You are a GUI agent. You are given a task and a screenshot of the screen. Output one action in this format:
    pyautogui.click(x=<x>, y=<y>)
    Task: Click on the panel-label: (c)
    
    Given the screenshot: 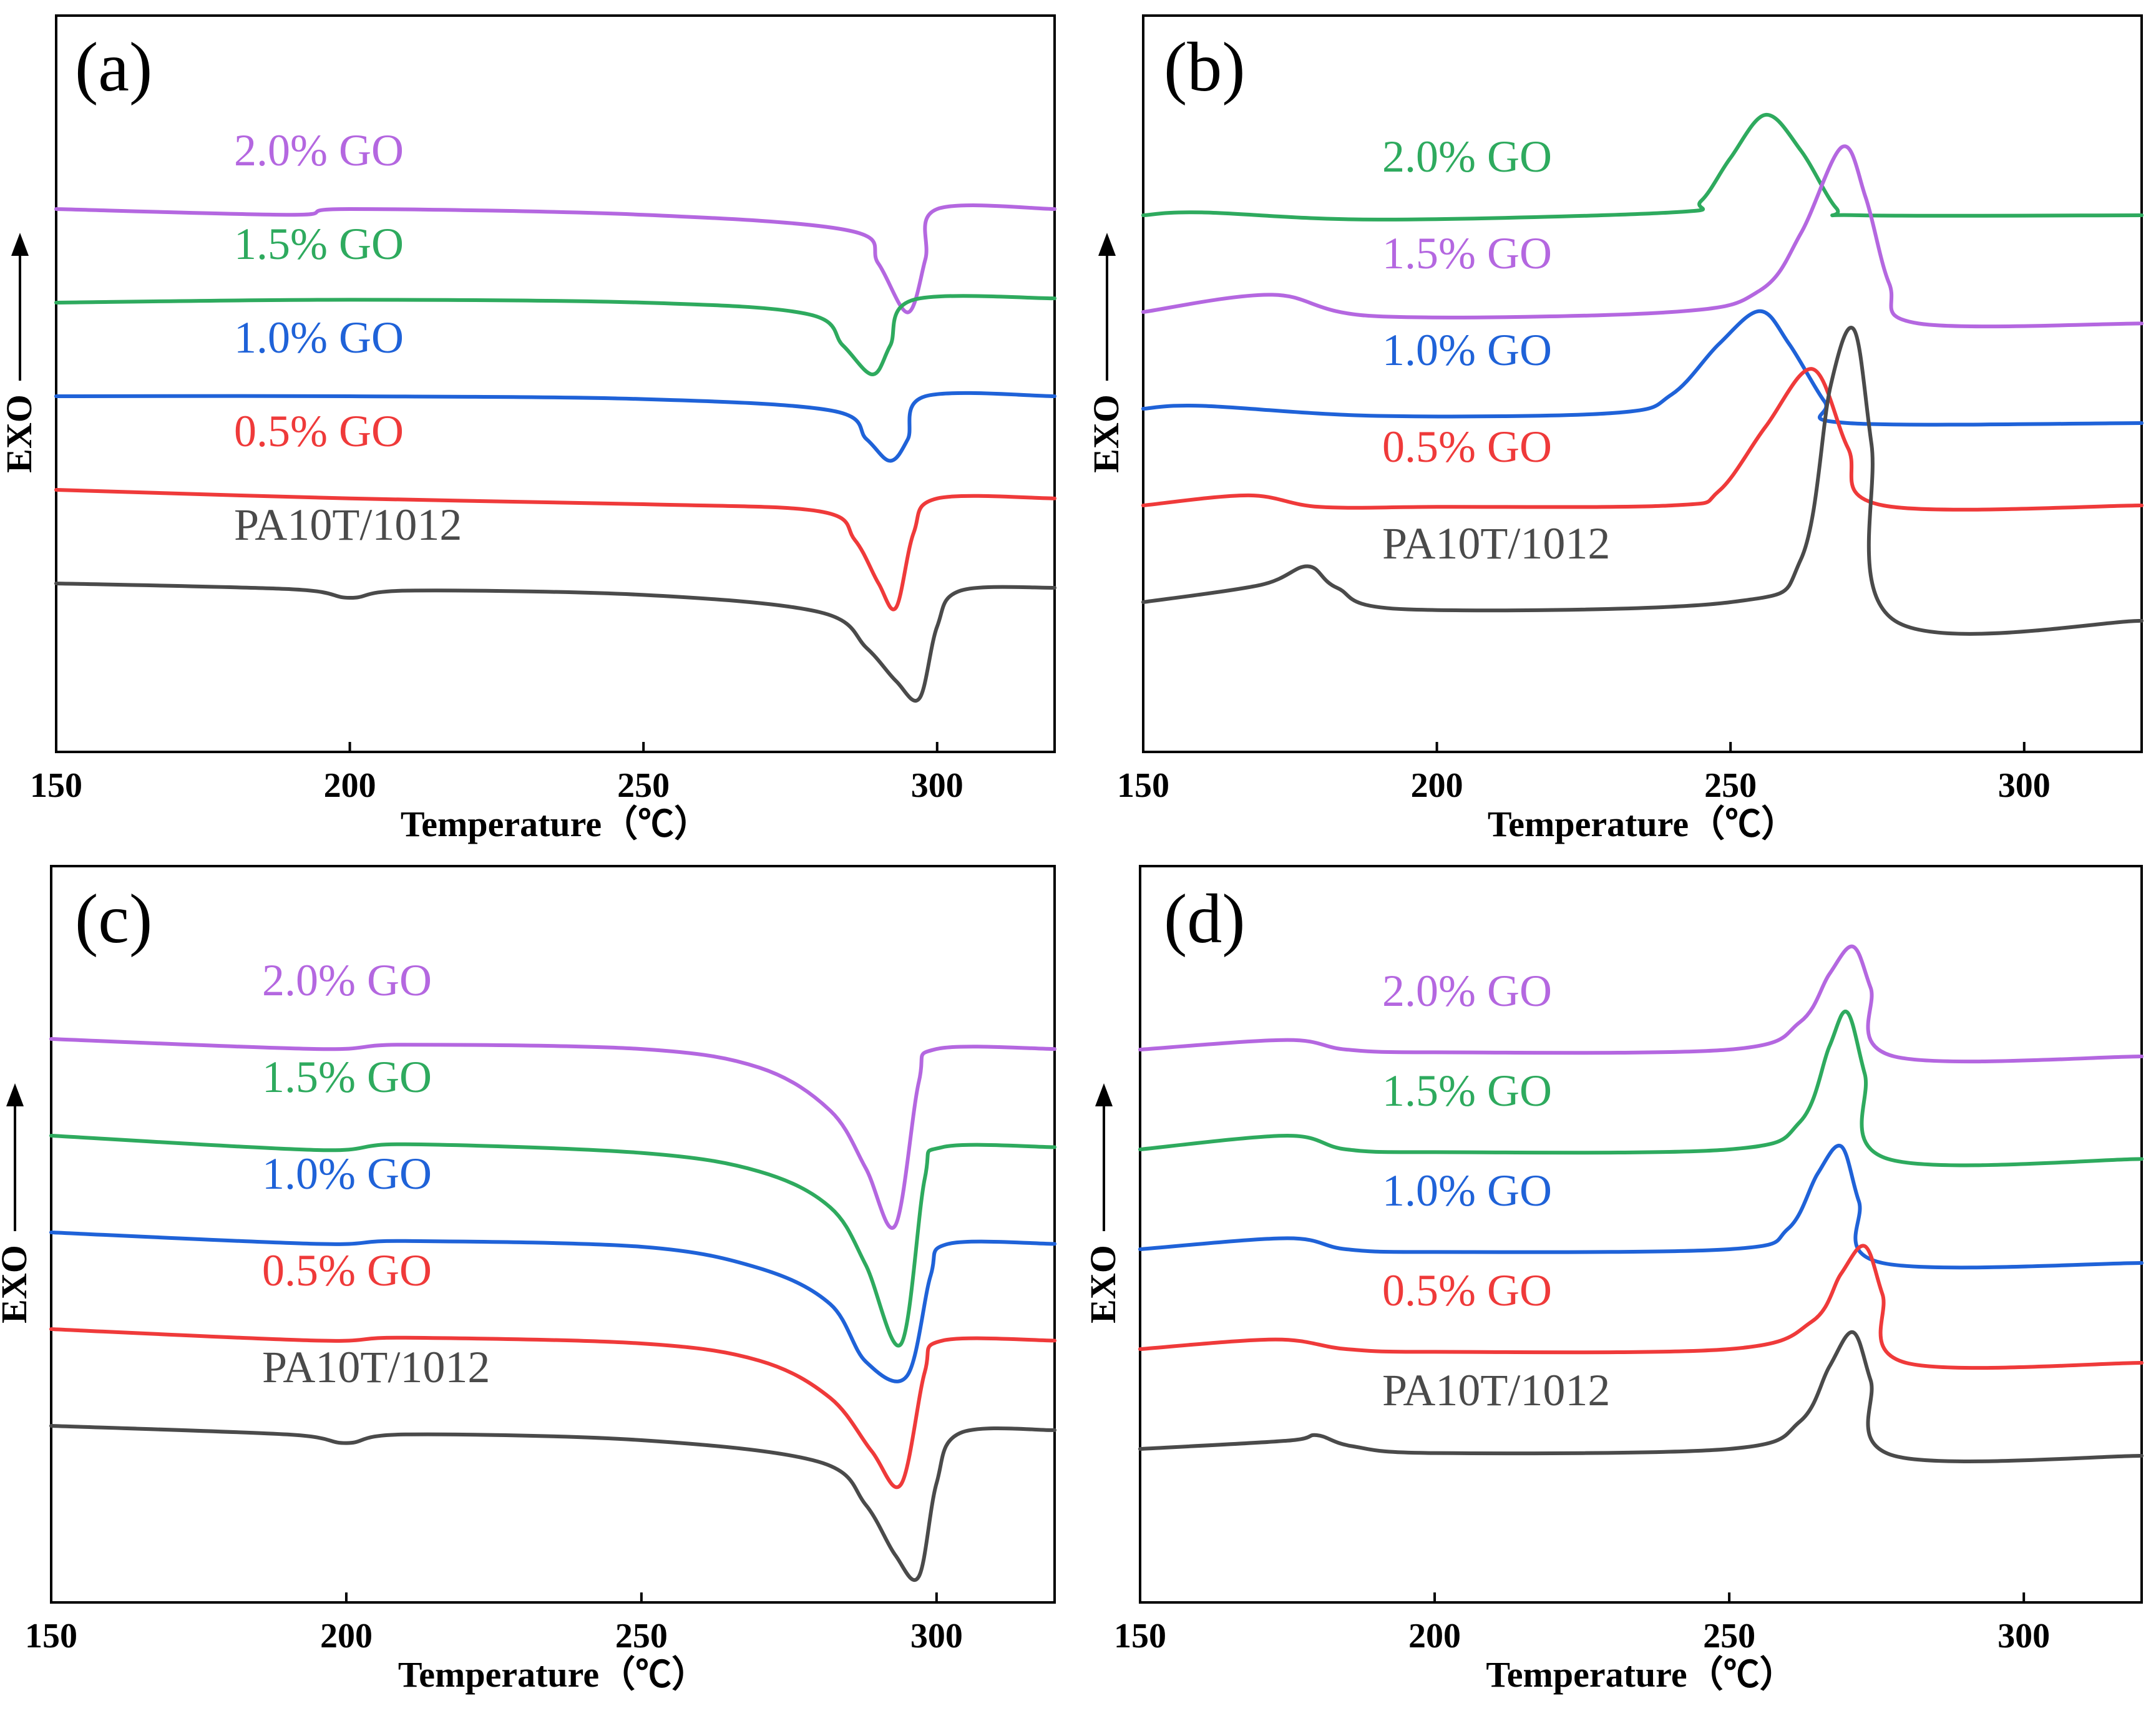 What is the action you would take?
    pyautogui.click(x=113, y=919)
    